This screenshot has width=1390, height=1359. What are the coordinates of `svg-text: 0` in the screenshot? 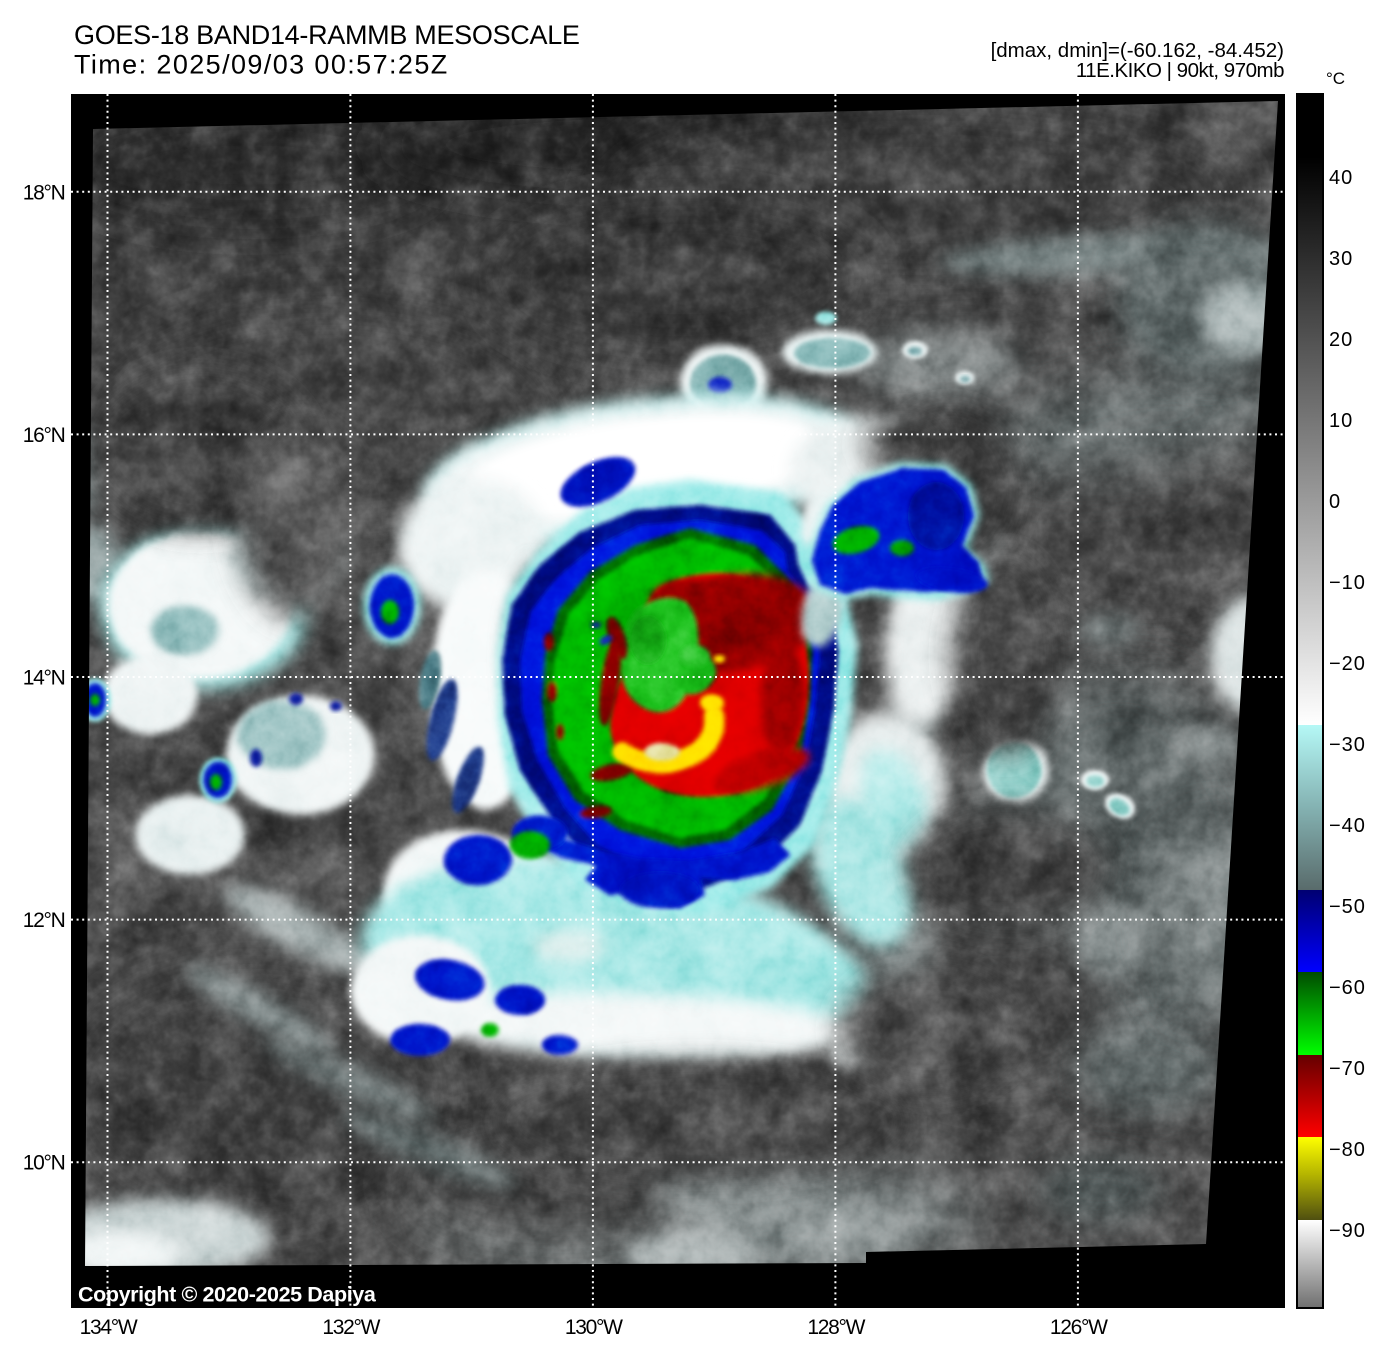 It's located at (1335, 502).